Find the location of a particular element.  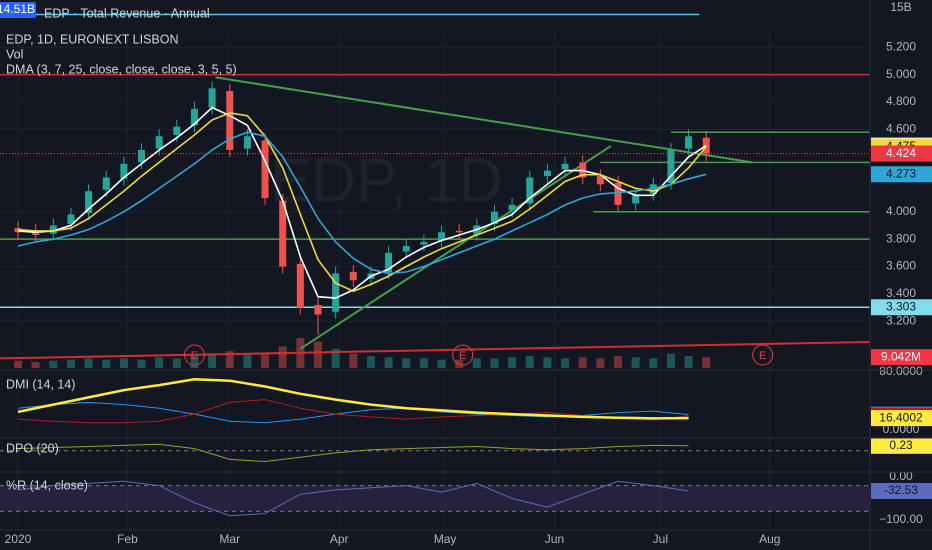

symbol-title: EDP, 1D, EURONEXT LISBON is located at coordinates (92, 39).